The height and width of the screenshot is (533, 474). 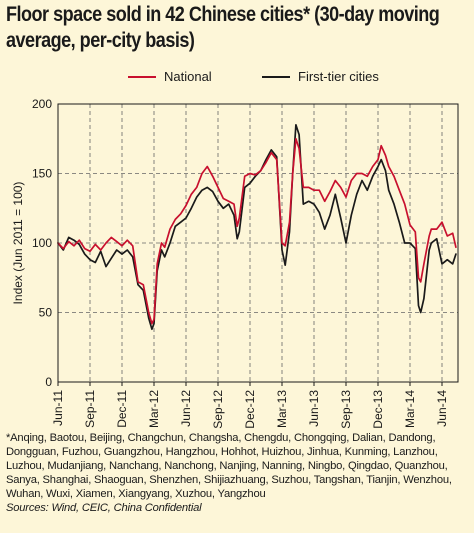 What do you see at coordinates (442, 408) in the screenshot?
I see `x-tick-label: Jun-14` at bounding box center [442, 408].